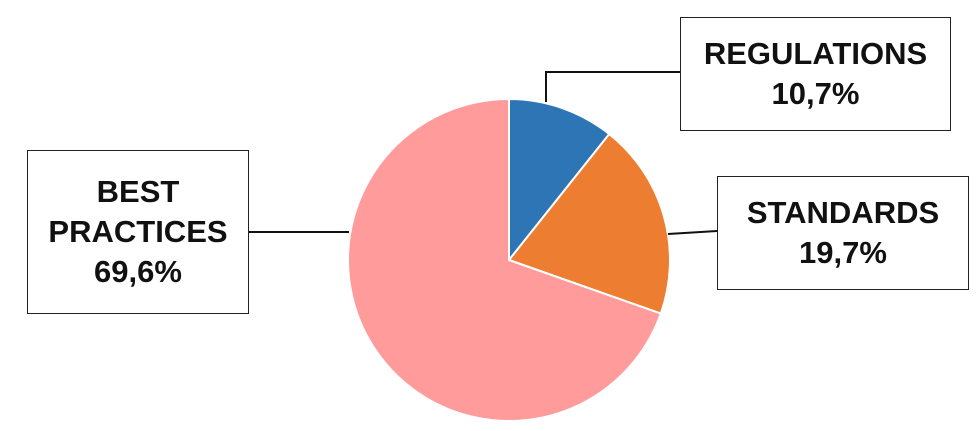  I want to click on label-regulations-value: 10,7%, so click(815, 93).